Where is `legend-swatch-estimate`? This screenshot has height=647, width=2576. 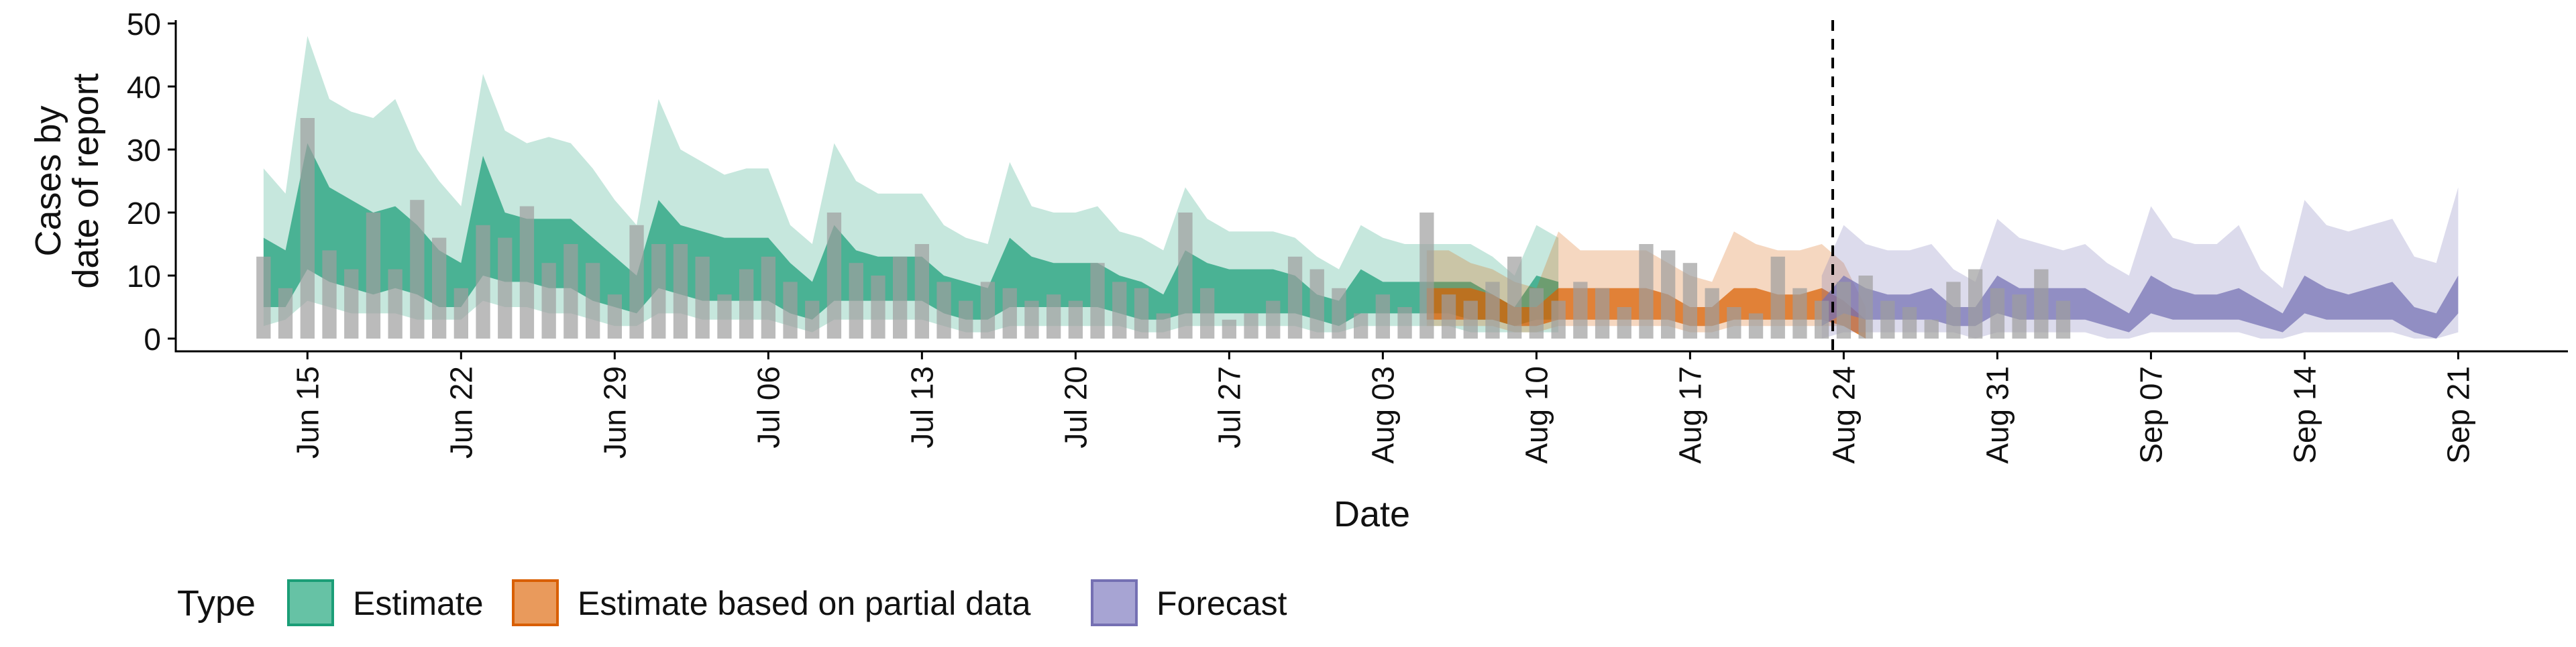 legend-swatch-estimate is located at coordinates (310, 602).